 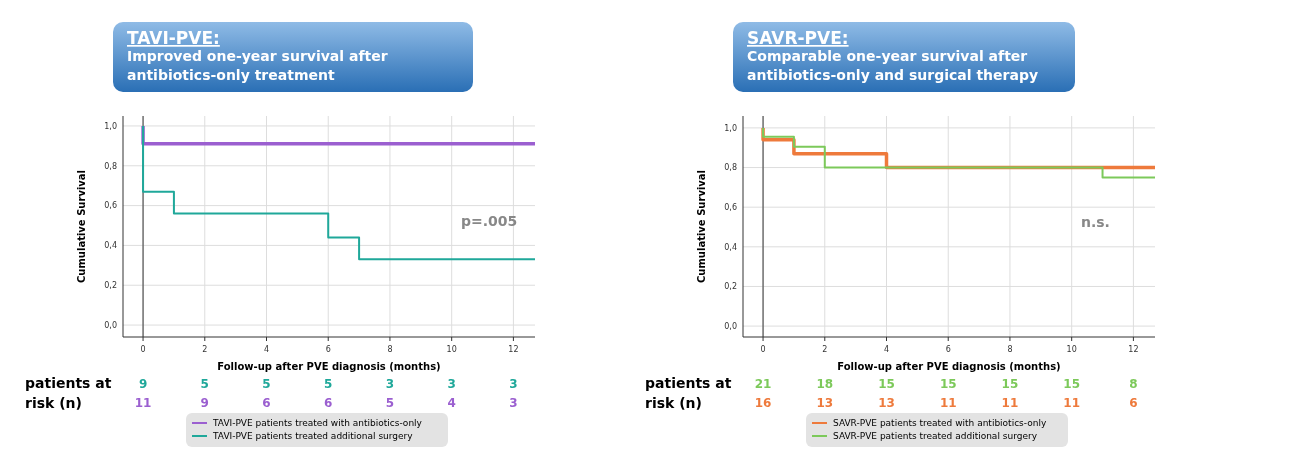 I want to click on legend-label: SAVR-PVE patients treated with antibiotics-only, so click(x=940, y=423).